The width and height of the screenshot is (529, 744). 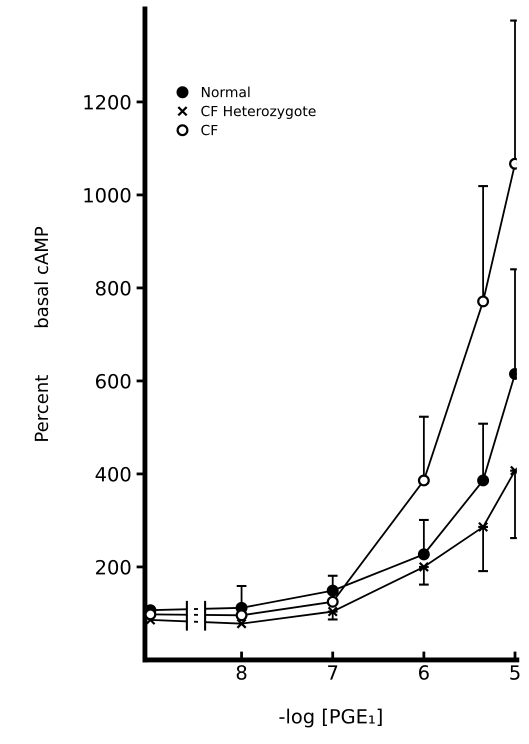 I want to click on y-tick-label: 200, so click(x=113, y=567).